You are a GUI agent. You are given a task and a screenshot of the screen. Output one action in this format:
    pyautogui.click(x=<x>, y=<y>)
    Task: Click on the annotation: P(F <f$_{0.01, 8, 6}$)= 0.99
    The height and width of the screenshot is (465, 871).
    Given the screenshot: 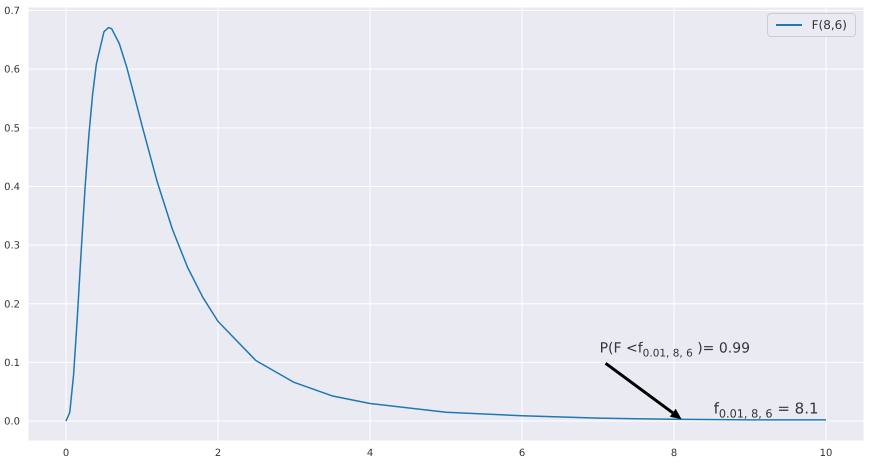 What is the action you would take?
    pyautogui.click(x=675, y=350)
    